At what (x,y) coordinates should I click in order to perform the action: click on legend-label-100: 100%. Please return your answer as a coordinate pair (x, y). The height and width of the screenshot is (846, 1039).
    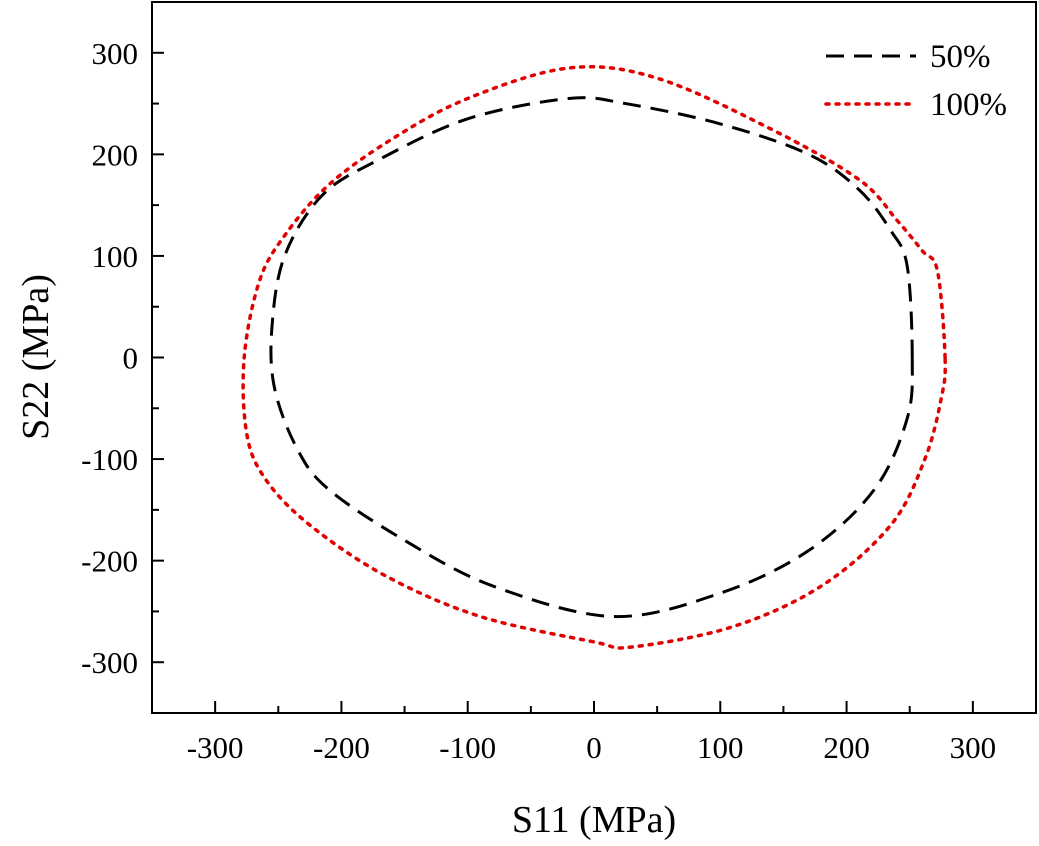
    Looking at the image, I should click on (968, 105).